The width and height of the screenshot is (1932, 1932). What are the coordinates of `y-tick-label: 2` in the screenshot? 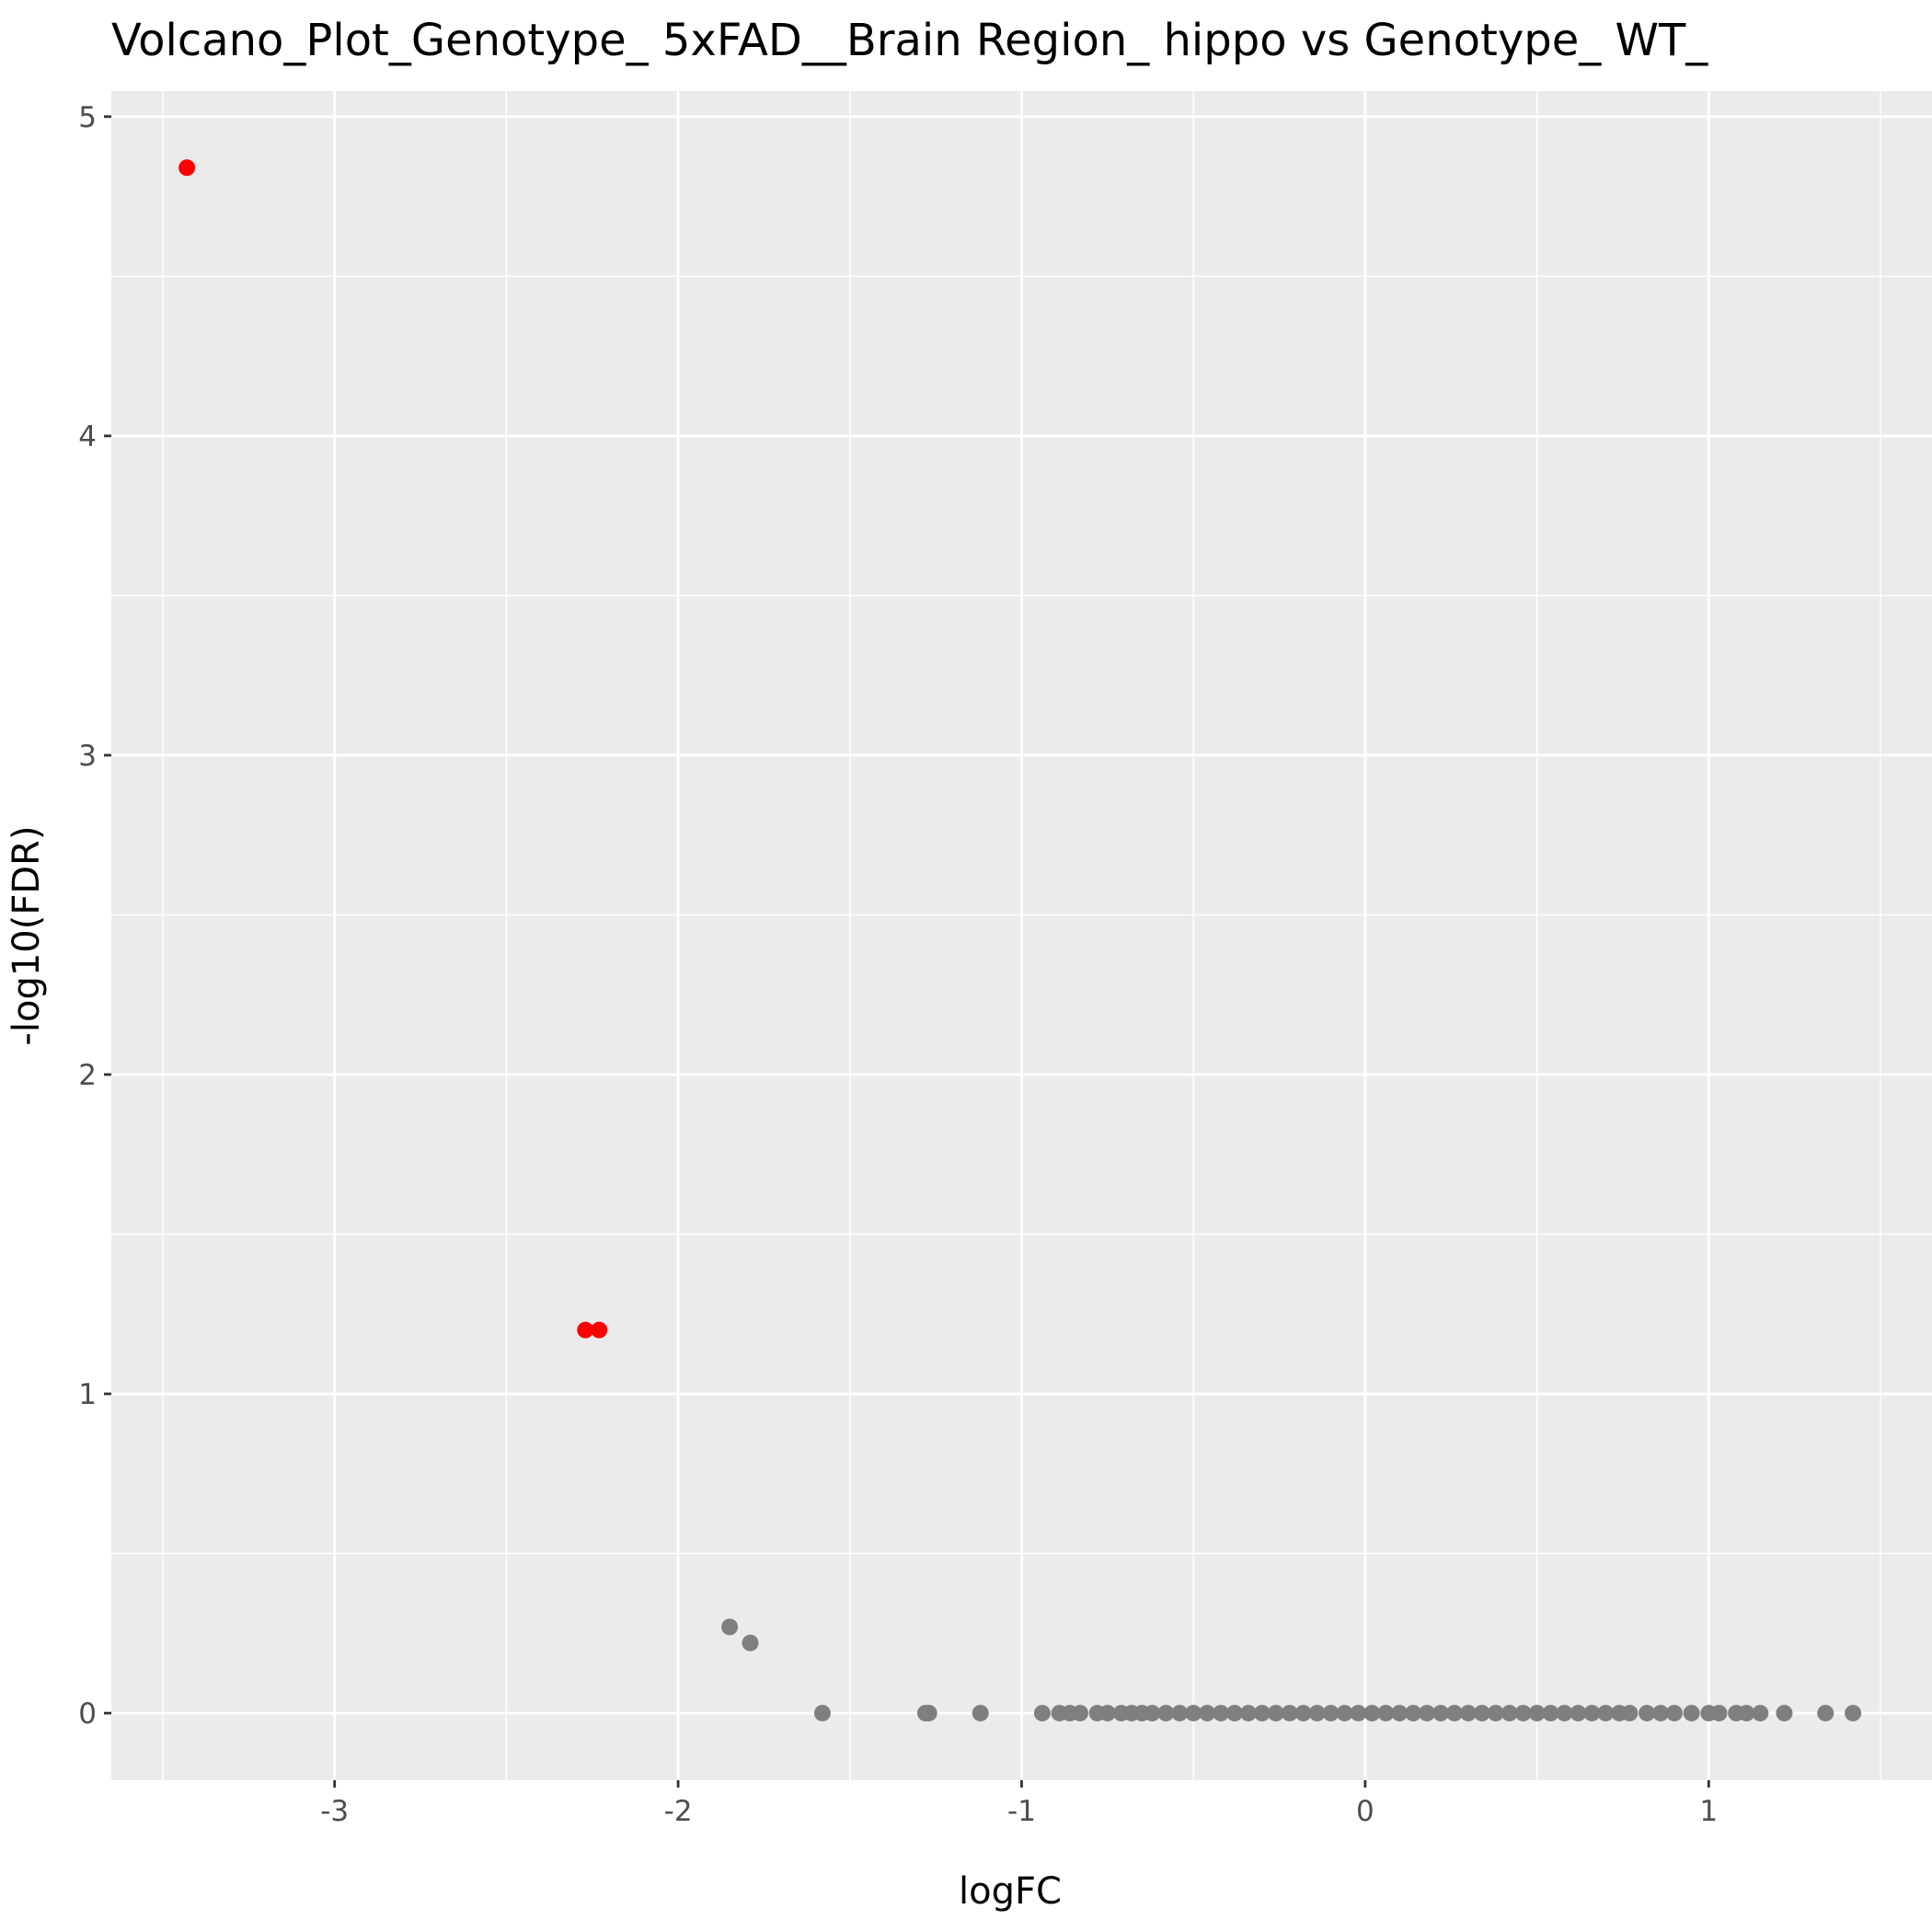 It's located at (87, 1075).